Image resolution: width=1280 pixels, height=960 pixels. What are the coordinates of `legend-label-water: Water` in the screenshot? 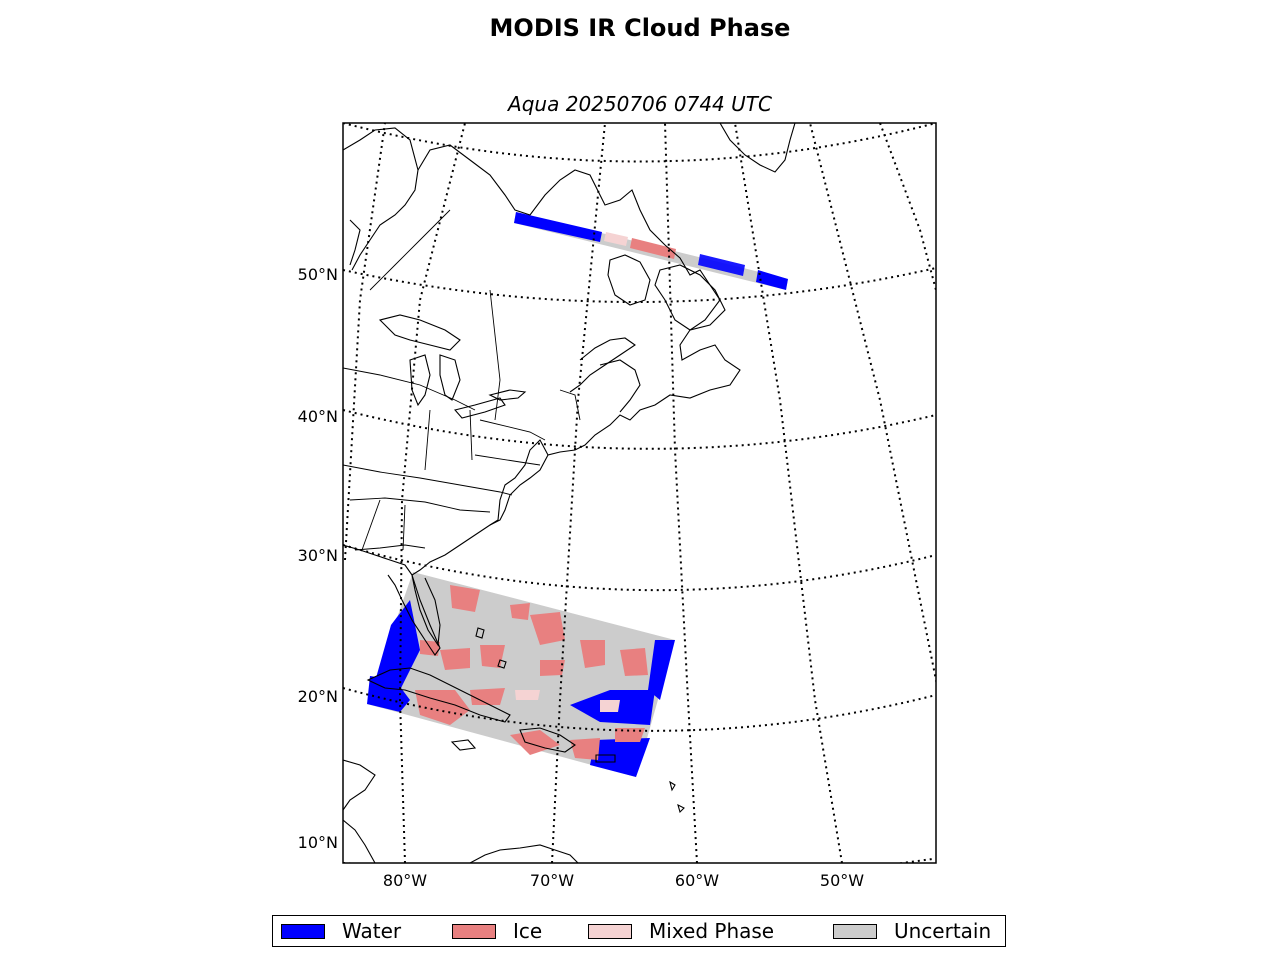 It's located at (372, 931).